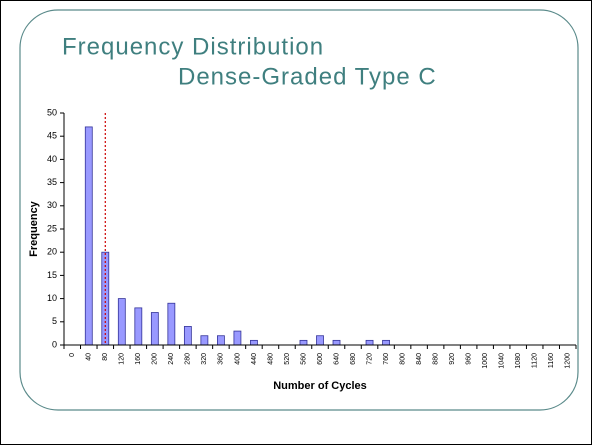 Image resolution: width=592 pixels, height=445 pixels. I want to click on chart-title: Frequency Distribution, so click(193, 46).